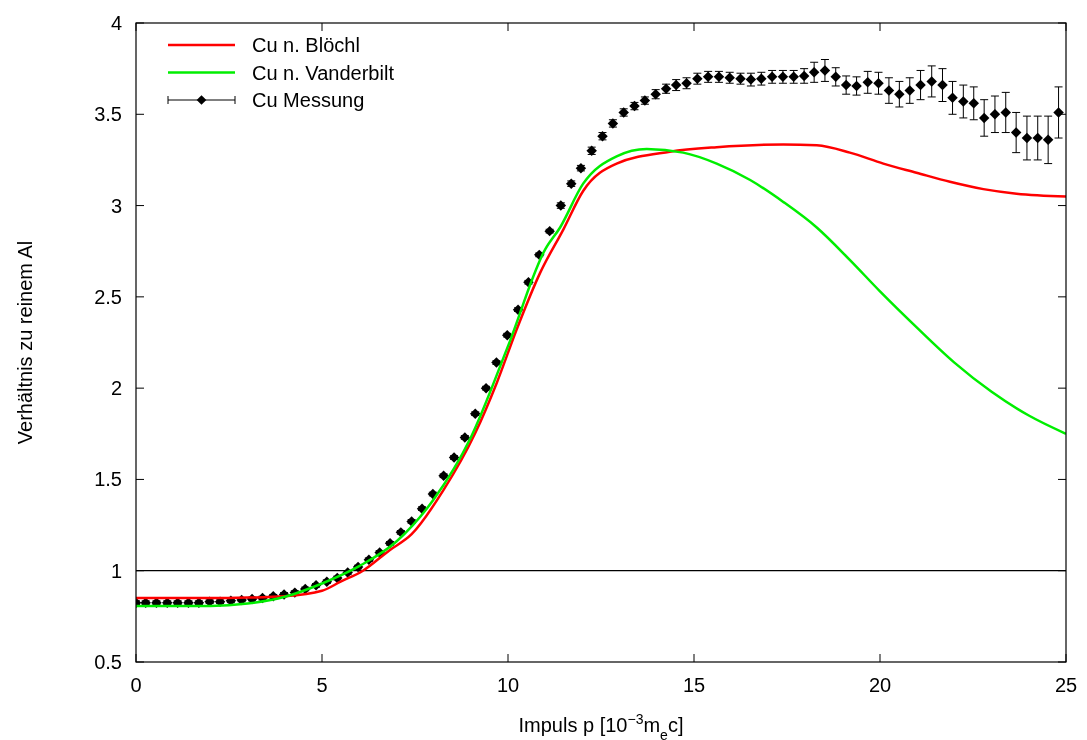 This screenshot has height=740, width=1087. I want to click on legend-label: Cu n. Blöchl, so click(306, 45).